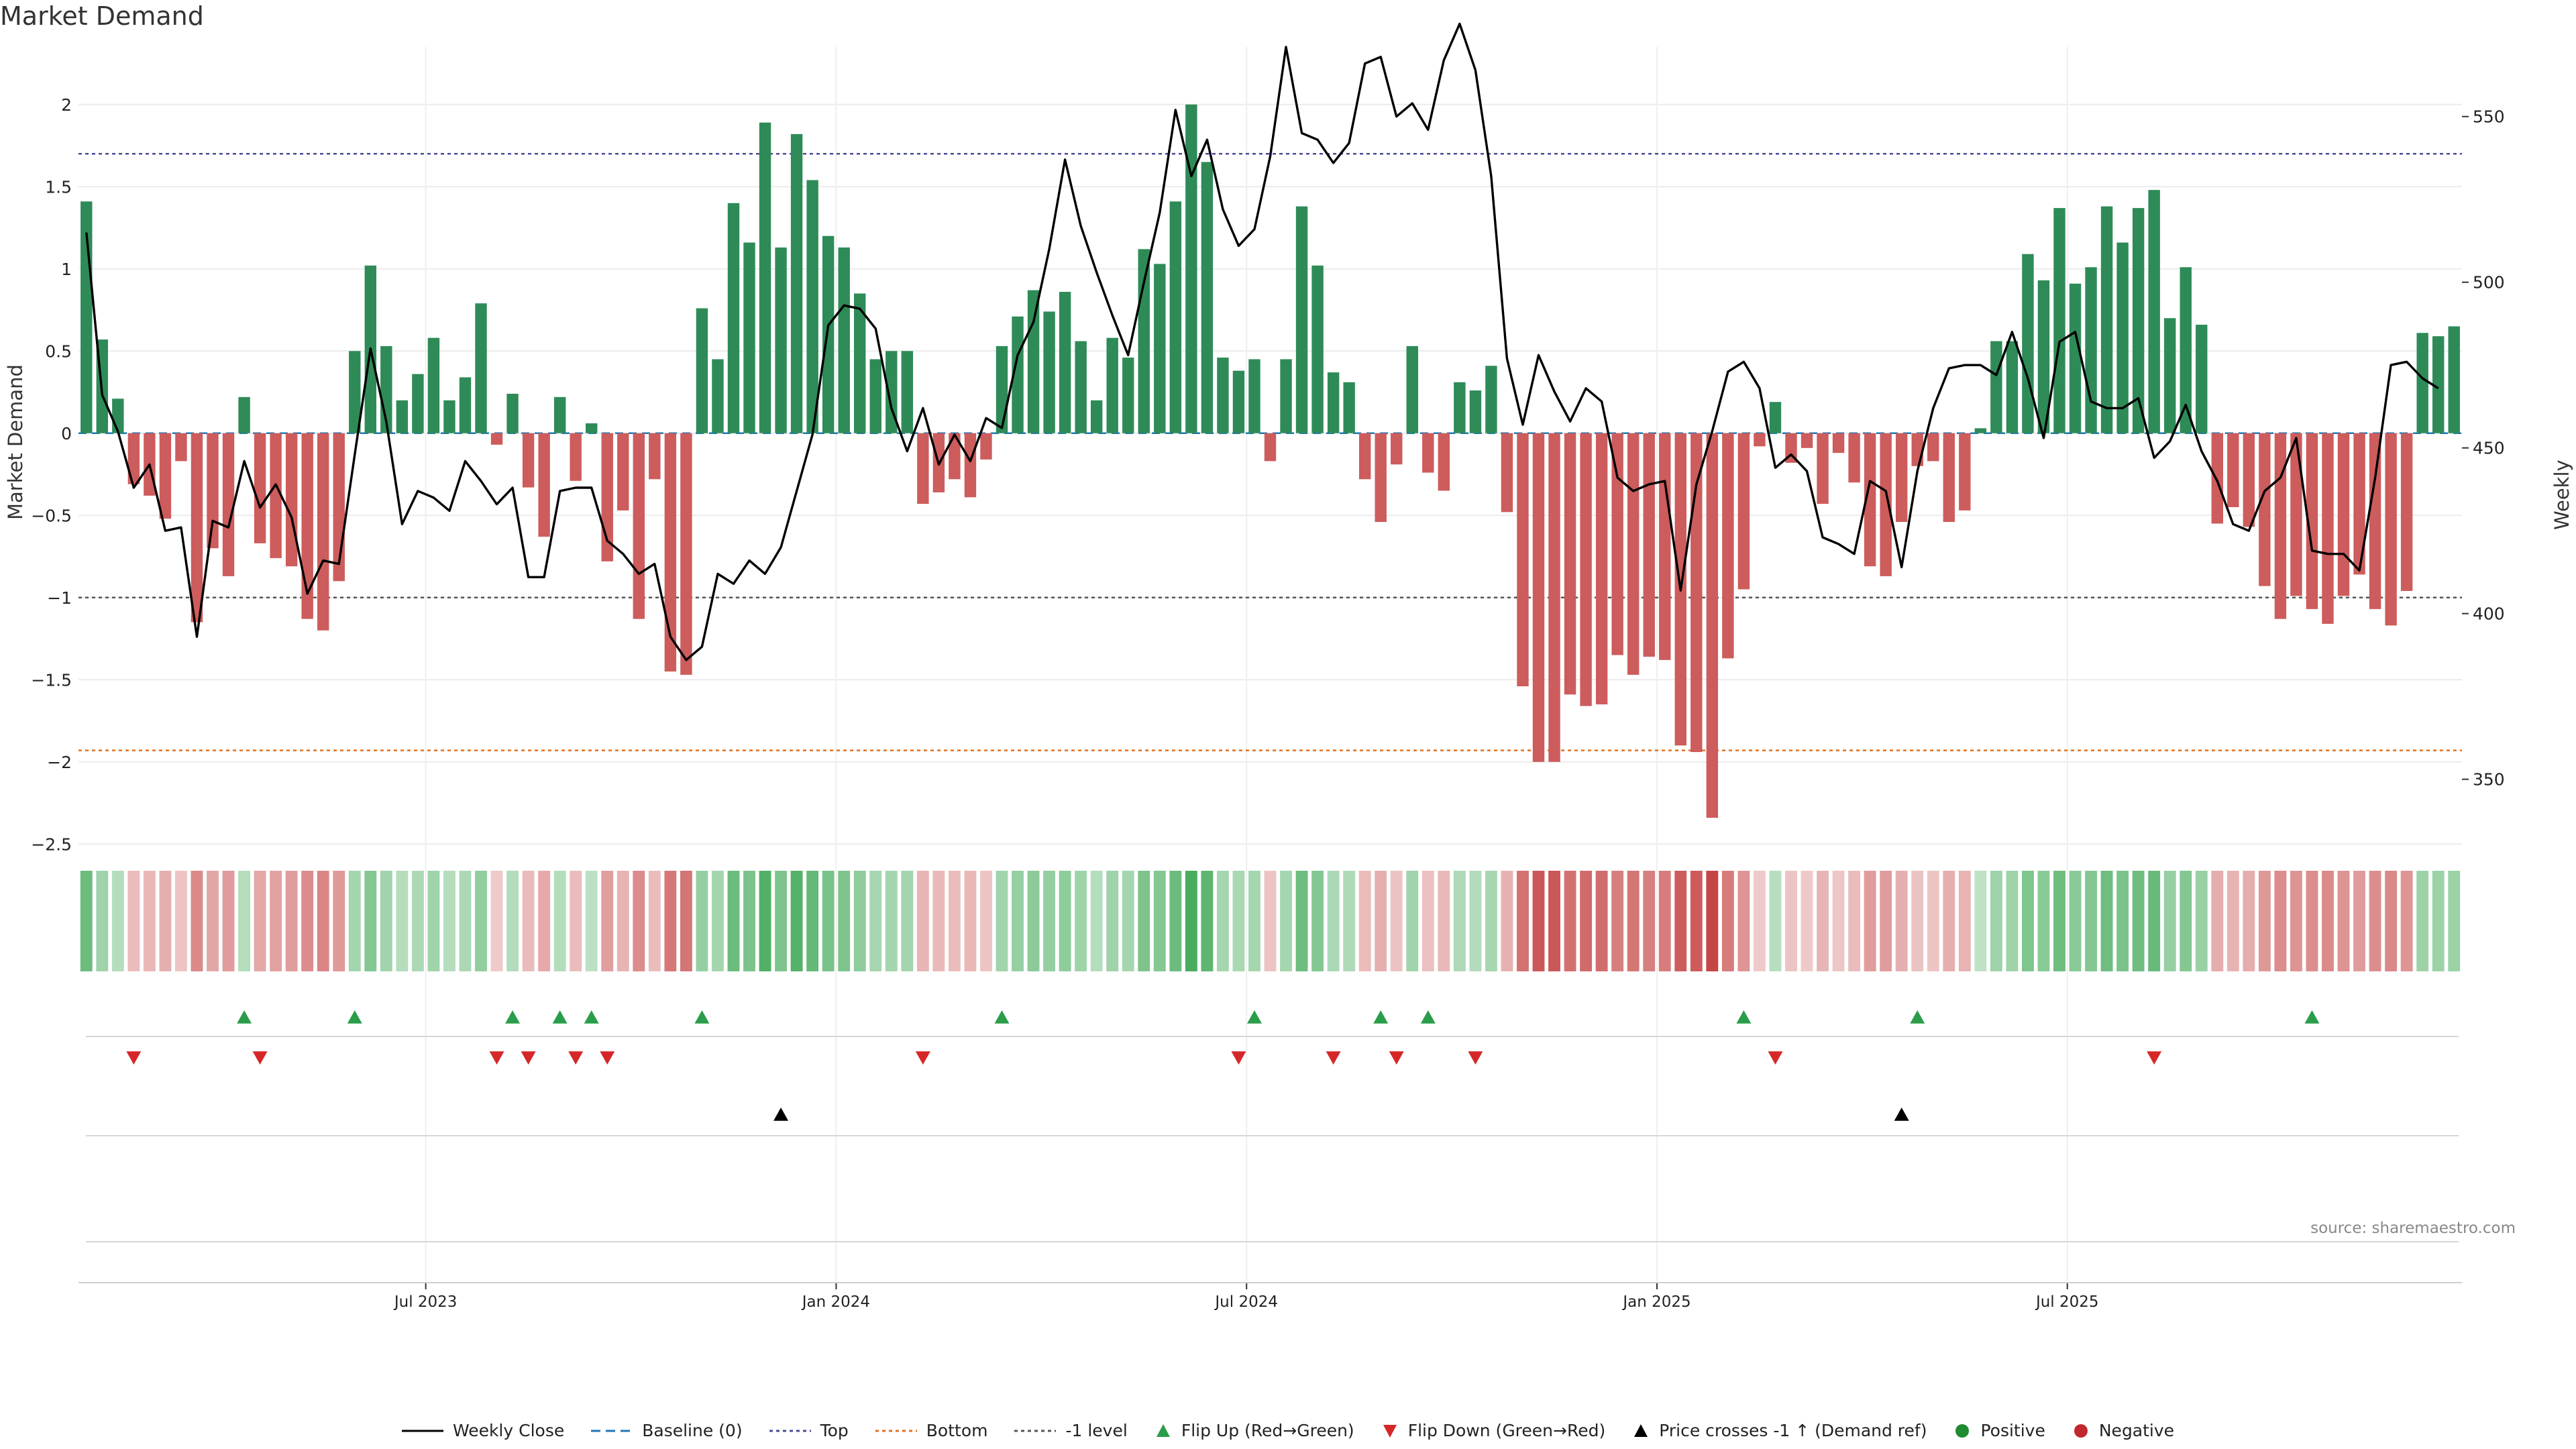 Image resolution: width=2576 pixels, height=1449 pixels. Describe the element at coordinates (1390, 1431) in the screenshot. I see `swatch-triangle-down` at that location.